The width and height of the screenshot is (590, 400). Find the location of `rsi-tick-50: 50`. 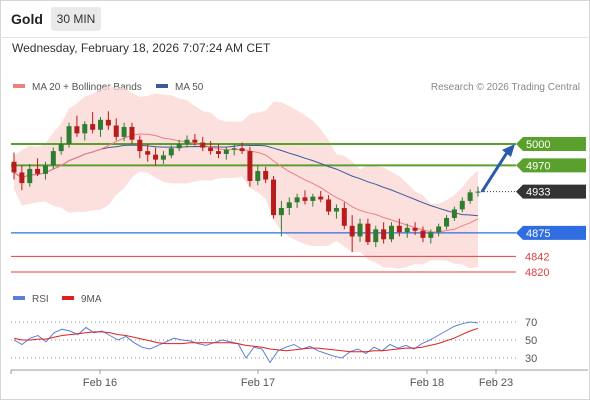

rsi-tick-50: 50 is located at coordinates (531, 341).